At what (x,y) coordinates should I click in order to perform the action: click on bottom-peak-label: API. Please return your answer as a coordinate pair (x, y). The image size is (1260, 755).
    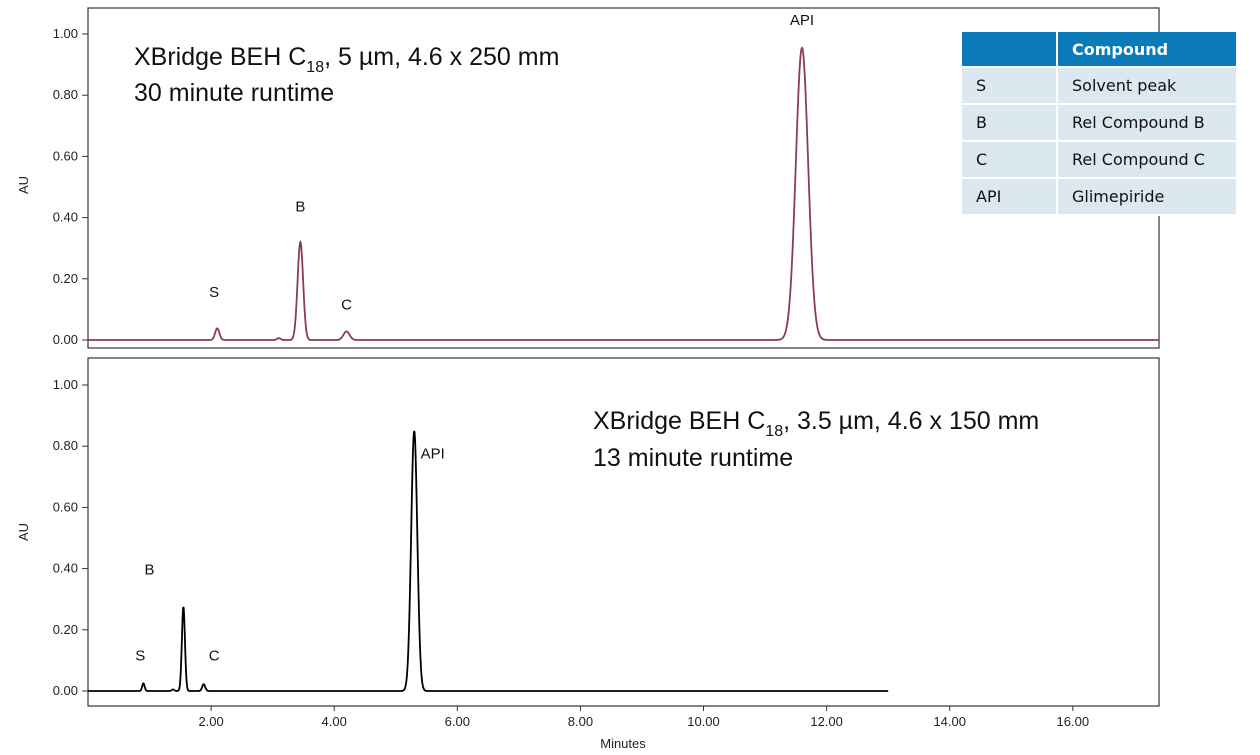
    Looking at the image, I should click on (433, 453).